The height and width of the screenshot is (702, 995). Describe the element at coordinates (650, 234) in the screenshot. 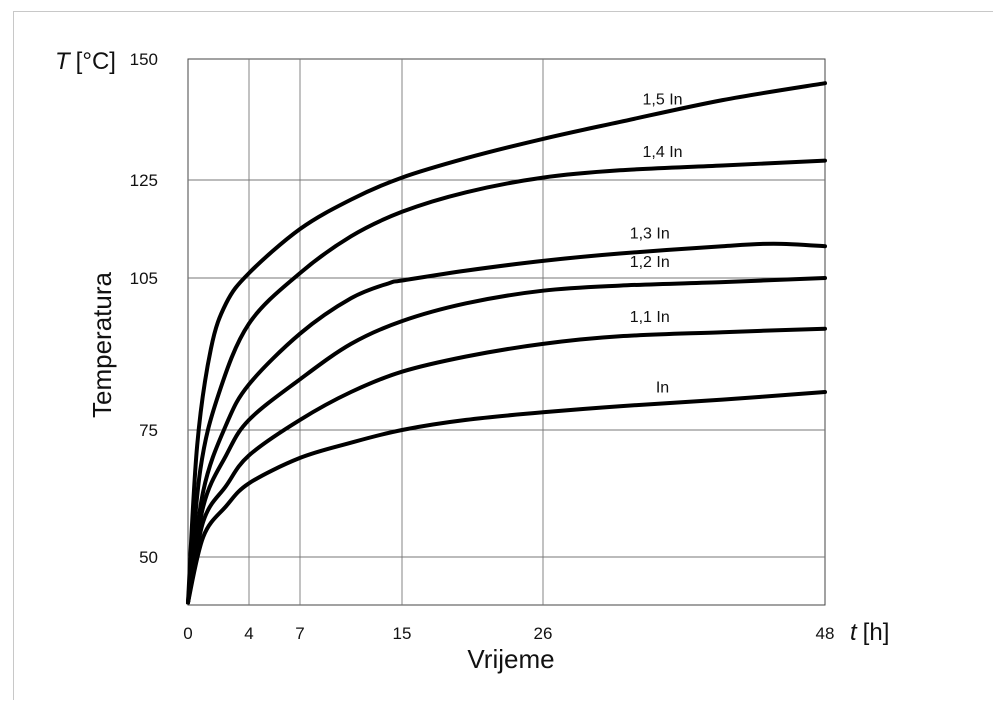

I see `series-label-1-3-in: 1,3 In` at that location.